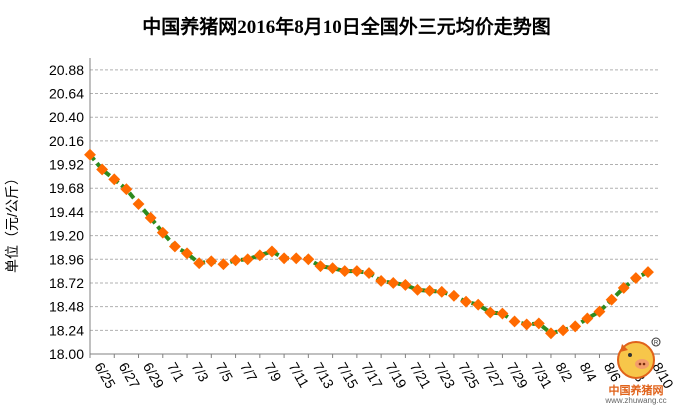  I want to click on x-tick-label: 7/29, so click(518, 376).